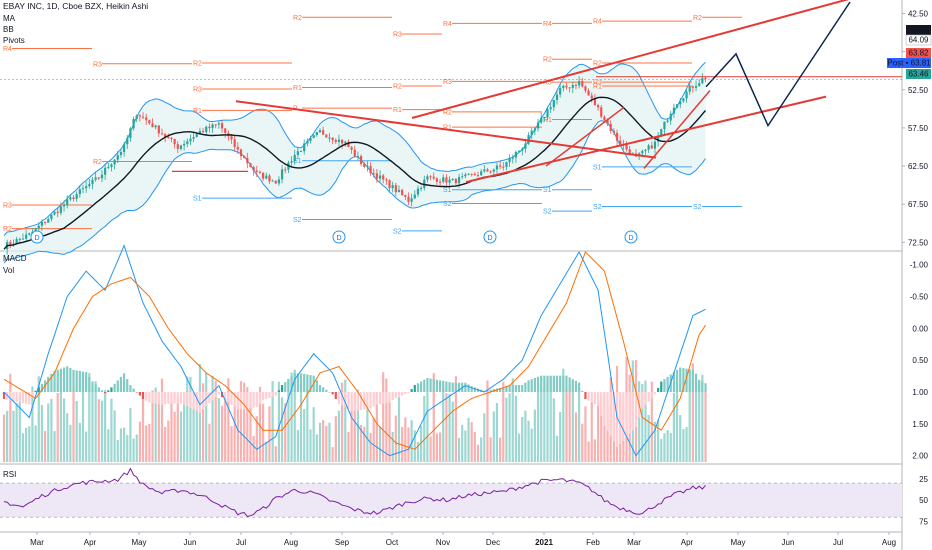 Image resolution: width=932 pixels, height=550 pixels. What do you see at coordinates (397, 110) in the screenshot?
I see `pivot-label: R1` at bounding box center [397, 110].